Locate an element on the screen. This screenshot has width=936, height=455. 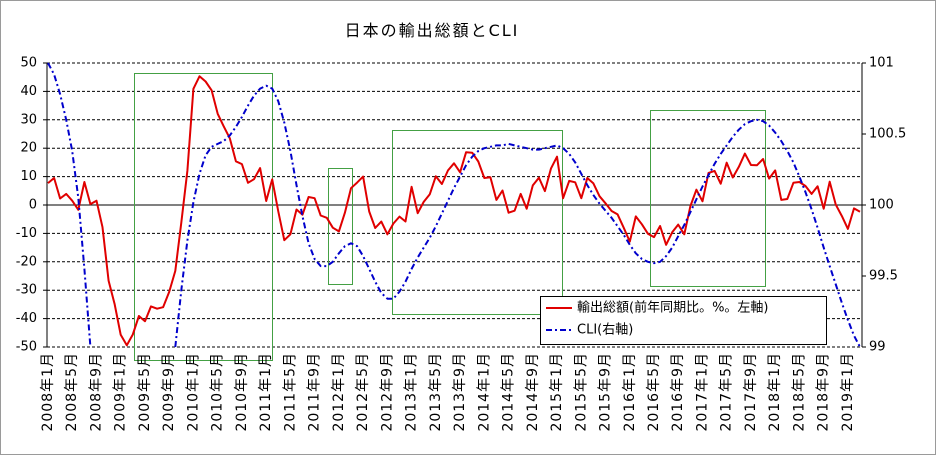
x-tick-label: 2013年5月 is located at coordinates (436, 392).